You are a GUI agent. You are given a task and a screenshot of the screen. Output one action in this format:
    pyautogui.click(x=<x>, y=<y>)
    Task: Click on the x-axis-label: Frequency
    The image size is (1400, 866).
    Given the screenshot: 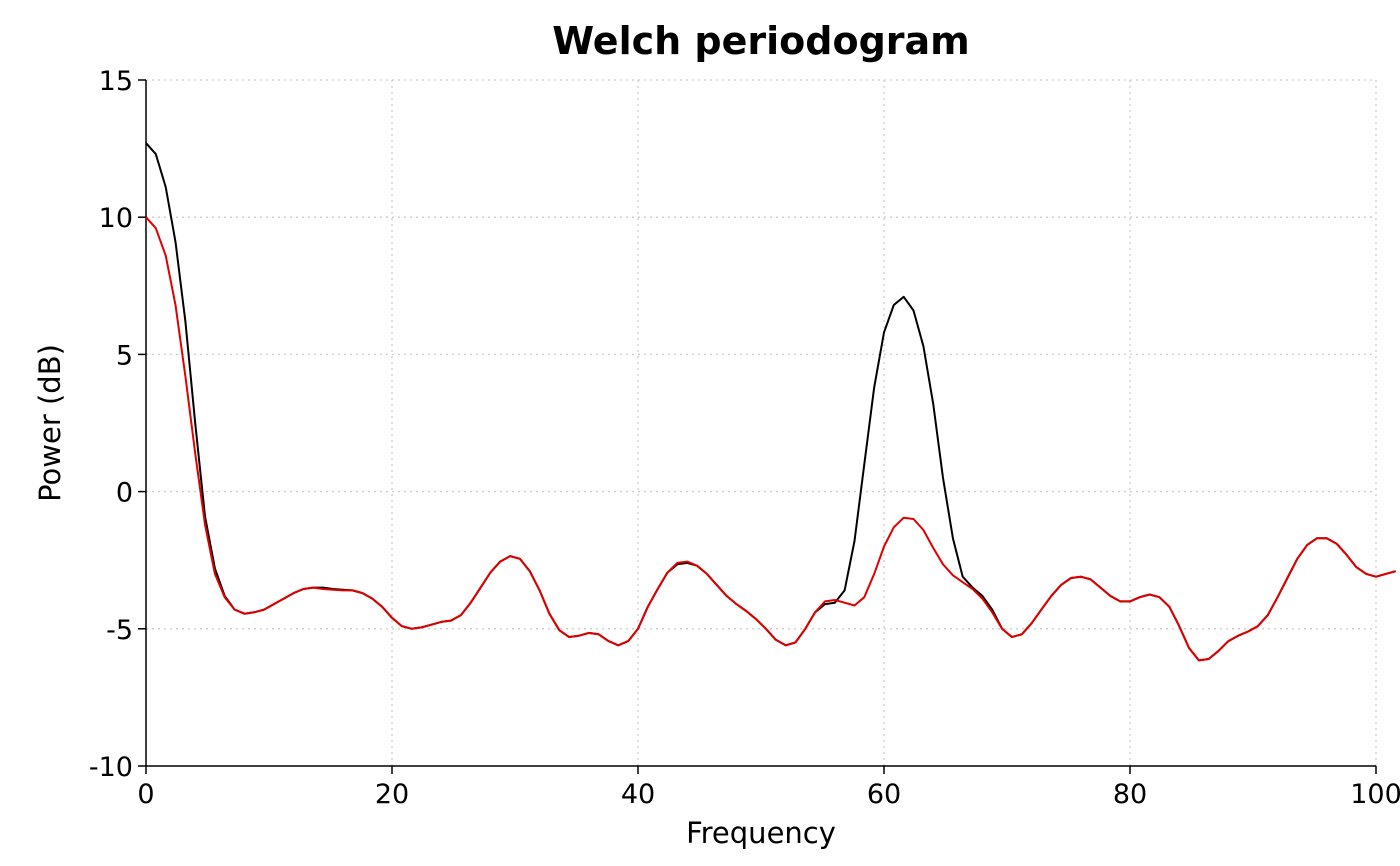 What is the action you would take?
    pyautogui.click(x=761, y=833)
    